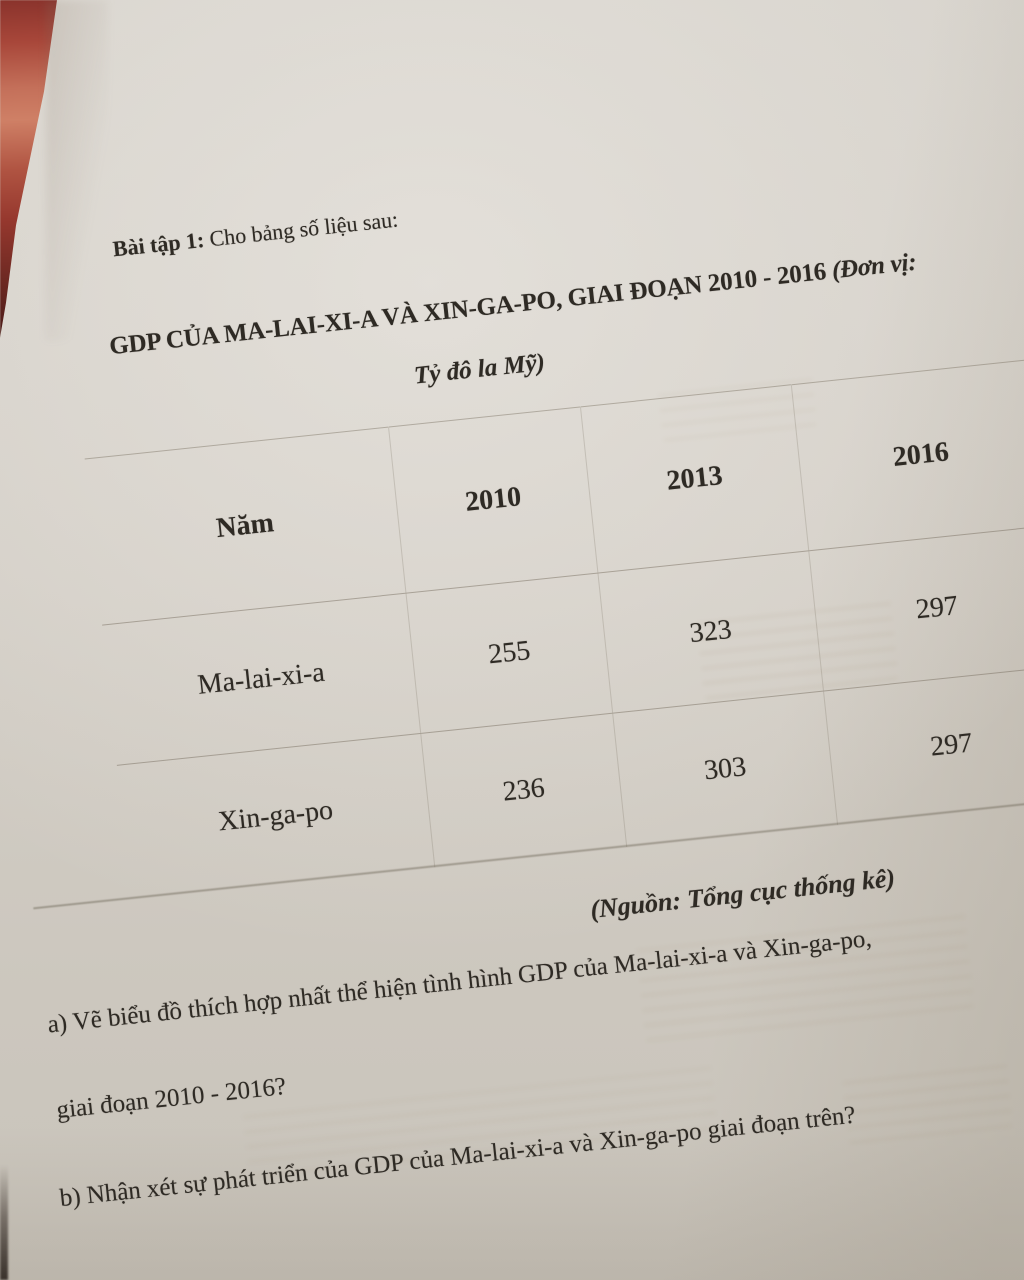 The height and width of the screenshot is (1280, 1024). Describe the element at coordinates (158, 244) in the screenshot. I see `exercise-label: Bài tập 1:` at that location.